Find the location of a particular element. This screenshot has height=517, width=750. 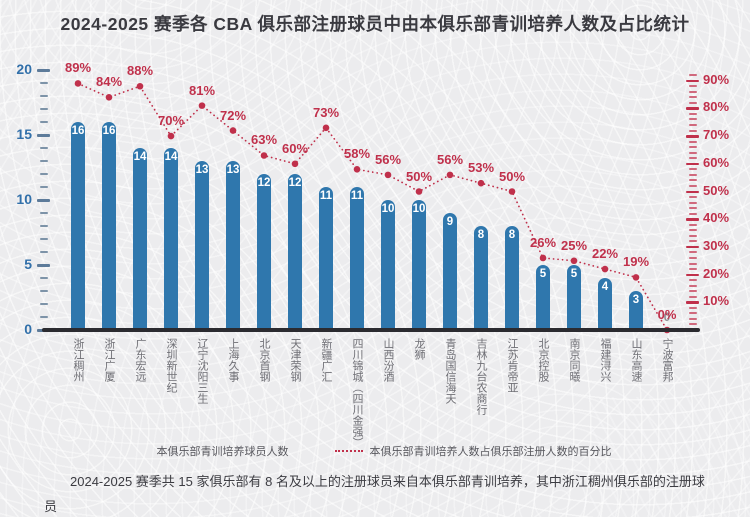

percent-label: 19% is located at coordinates (636, 262).